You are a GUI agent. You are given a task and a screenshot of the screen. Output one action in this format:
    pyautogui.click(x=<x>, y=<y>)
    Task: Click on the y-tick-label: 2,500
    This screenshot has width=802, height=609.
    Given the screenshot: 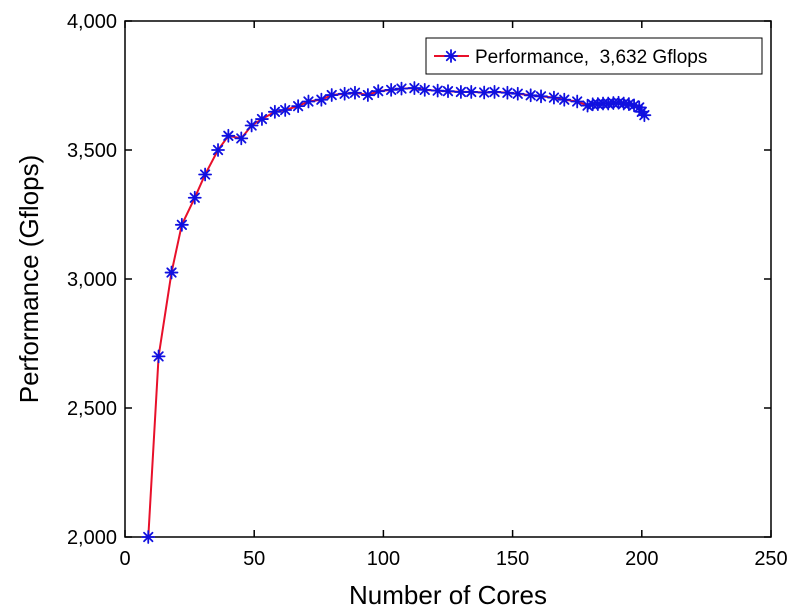 What is the action you would take?
    pyautogui.click(x=92, y=409)
    